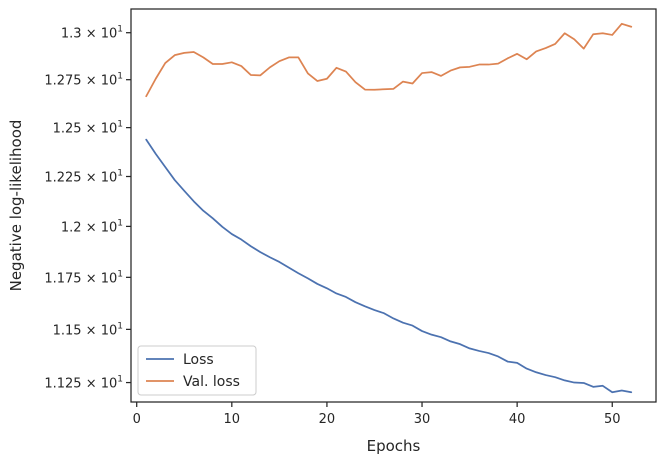  What do you see at coordinates (83, 277) in the screenshot?
I see `y-tick-label: 1.175 × 10¹` at bounding box center [83, 277].